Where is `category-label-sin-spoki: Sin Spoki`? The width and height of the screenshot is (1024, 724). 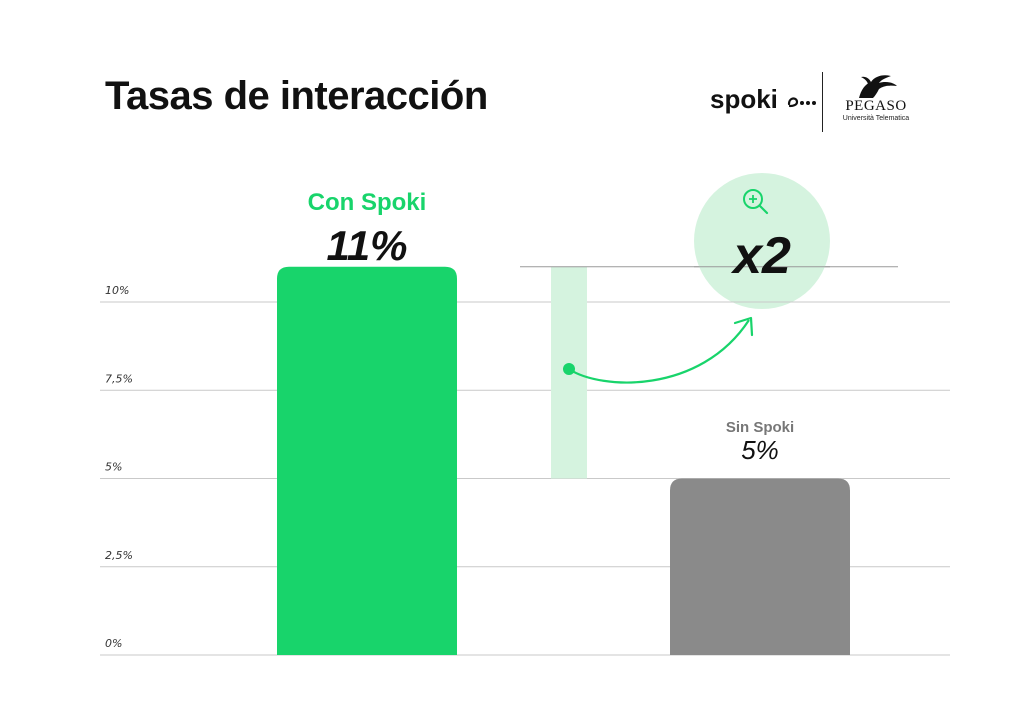 category-label-sin-spoki: Sin Spoki is located at coordinates (760, 427).